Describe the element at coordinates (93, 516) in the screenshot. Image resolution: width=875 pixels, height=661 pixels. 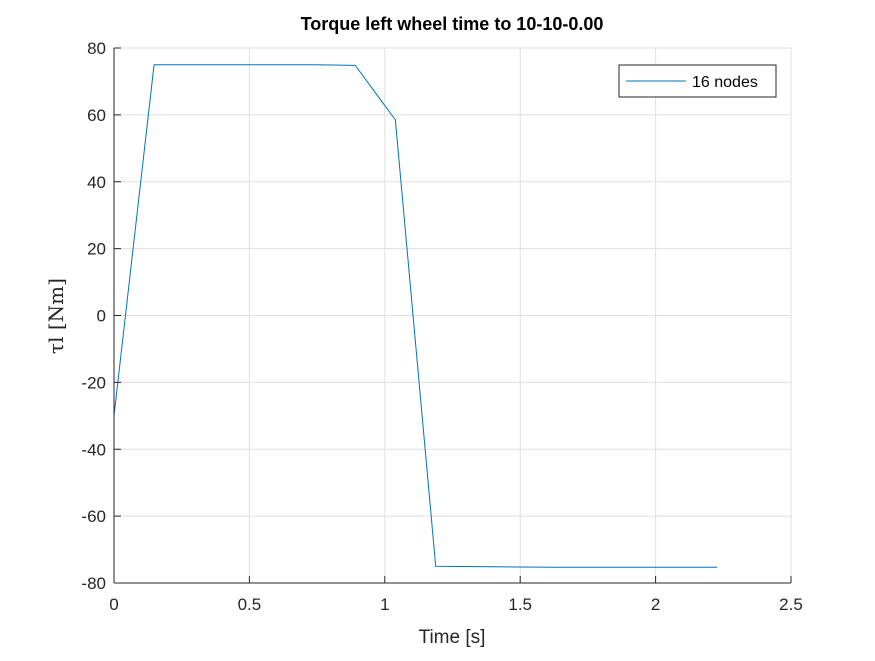
I see `y-tick-label-7: -60` at that location.